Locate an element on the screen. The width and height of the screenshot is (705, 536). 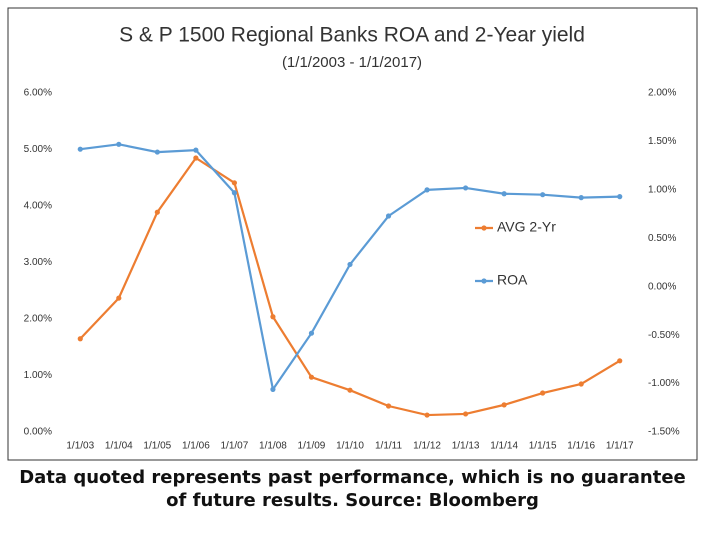
y-tick-label: -0.50% is located at coordinates (664, 335).